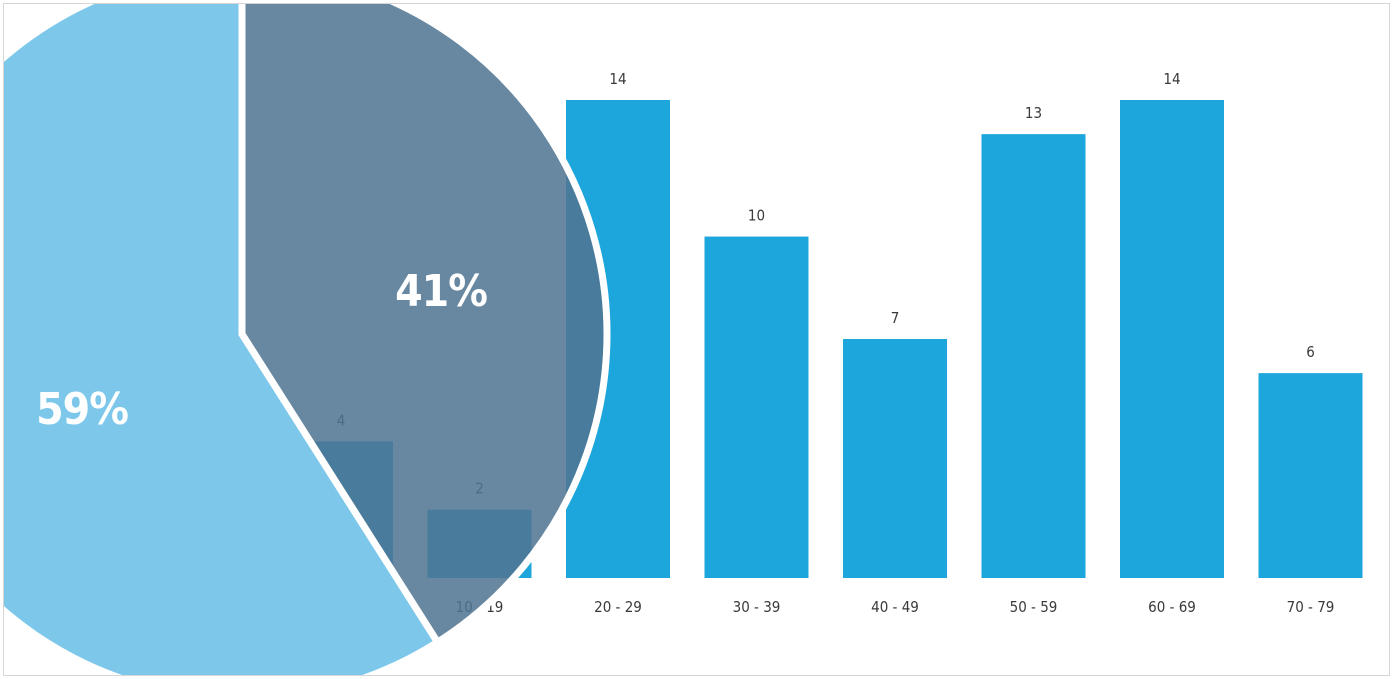  I want to click on x-tick-label-5: 50 - 59, so click(1034, 607).